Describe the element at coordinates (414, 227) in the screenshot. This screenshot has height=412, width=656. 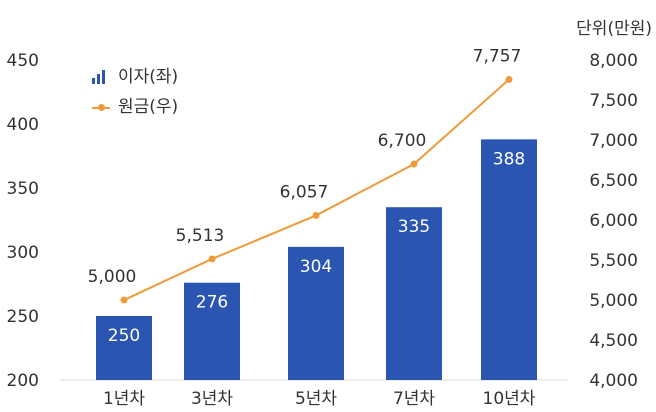
I see `bar-value-label: 335` at that location.